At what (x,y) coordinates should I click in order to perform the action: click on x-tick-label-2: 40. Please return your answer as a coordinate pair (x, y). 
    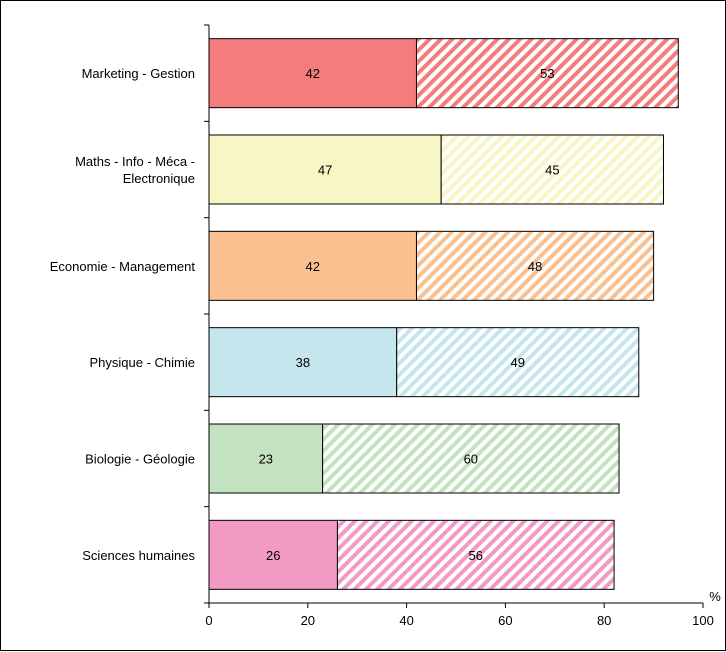
    Looking at the image, I should click on (406, 620).